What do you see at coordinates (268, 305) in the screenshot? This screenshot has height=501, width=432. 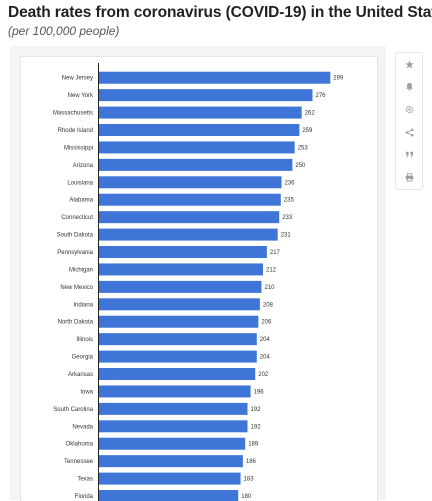 I see `value-label: 208` at bounding box center [268, 305].